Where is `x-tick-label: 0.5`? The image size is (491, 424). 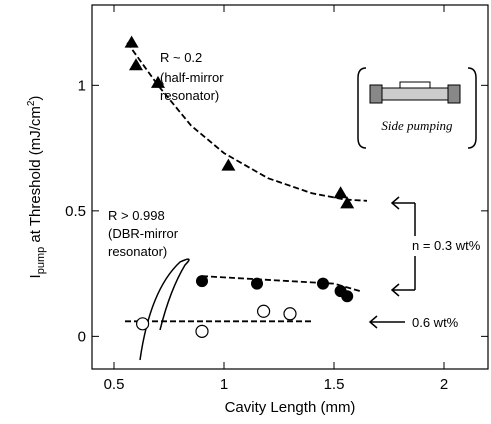
x-tick-label: 0.5 is located at coordinates (114, 384).